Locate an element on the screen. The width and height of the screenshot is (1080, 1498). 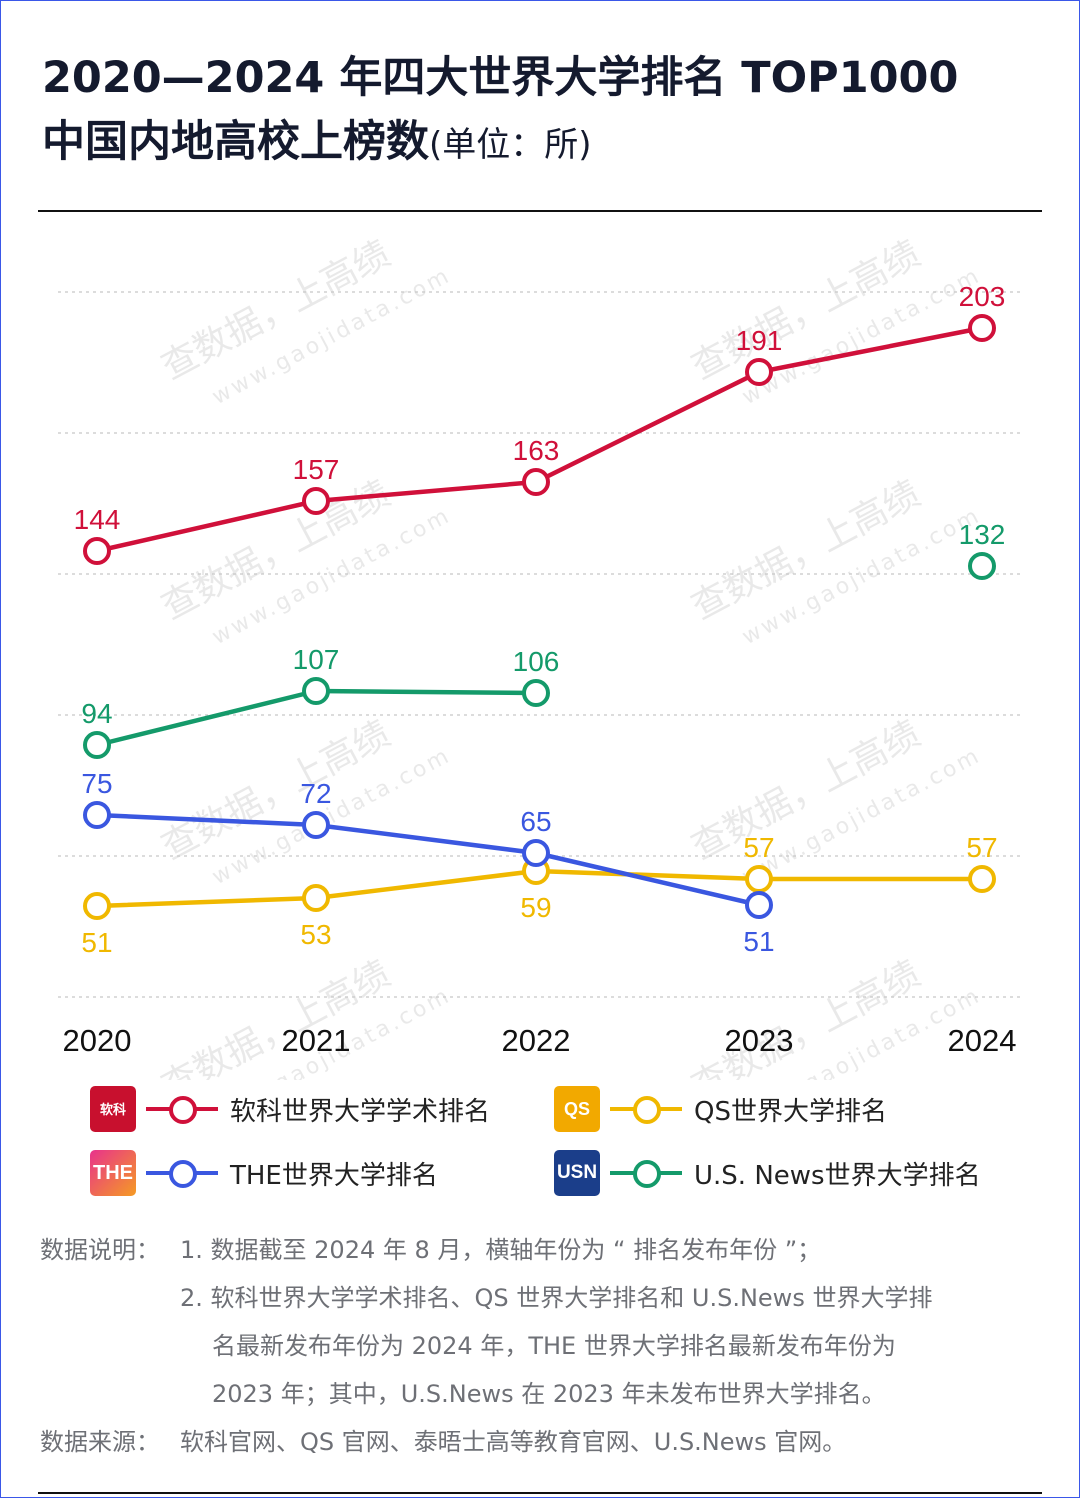
legend-item-the: THE THE世界大学排名 is located at coordinates (264, 1173).